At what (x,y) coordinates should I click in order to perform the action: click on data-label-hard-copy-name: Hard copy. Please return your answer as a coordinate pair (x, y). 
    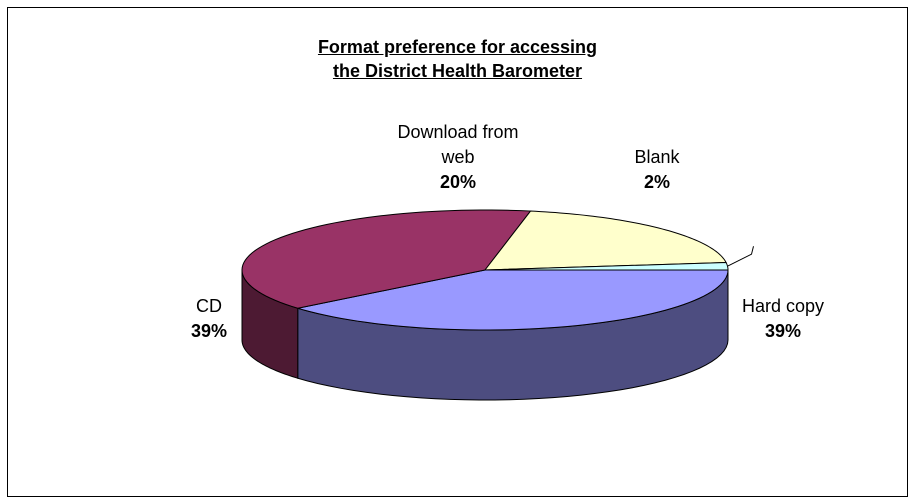
    Looking at the image, I should click on (783, 306).